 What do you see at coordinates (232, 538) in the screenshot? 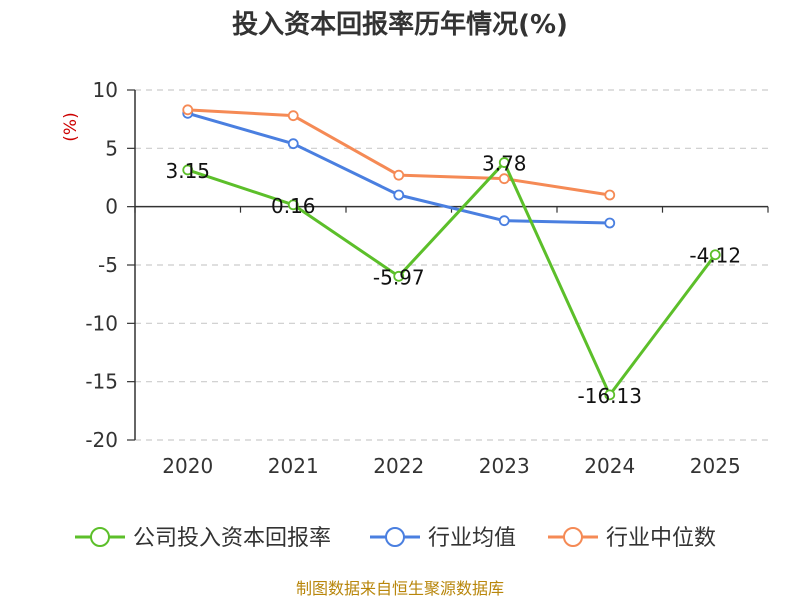
I see `legend-label: 公司投入资本回报率` at bounding box center [232, 538].